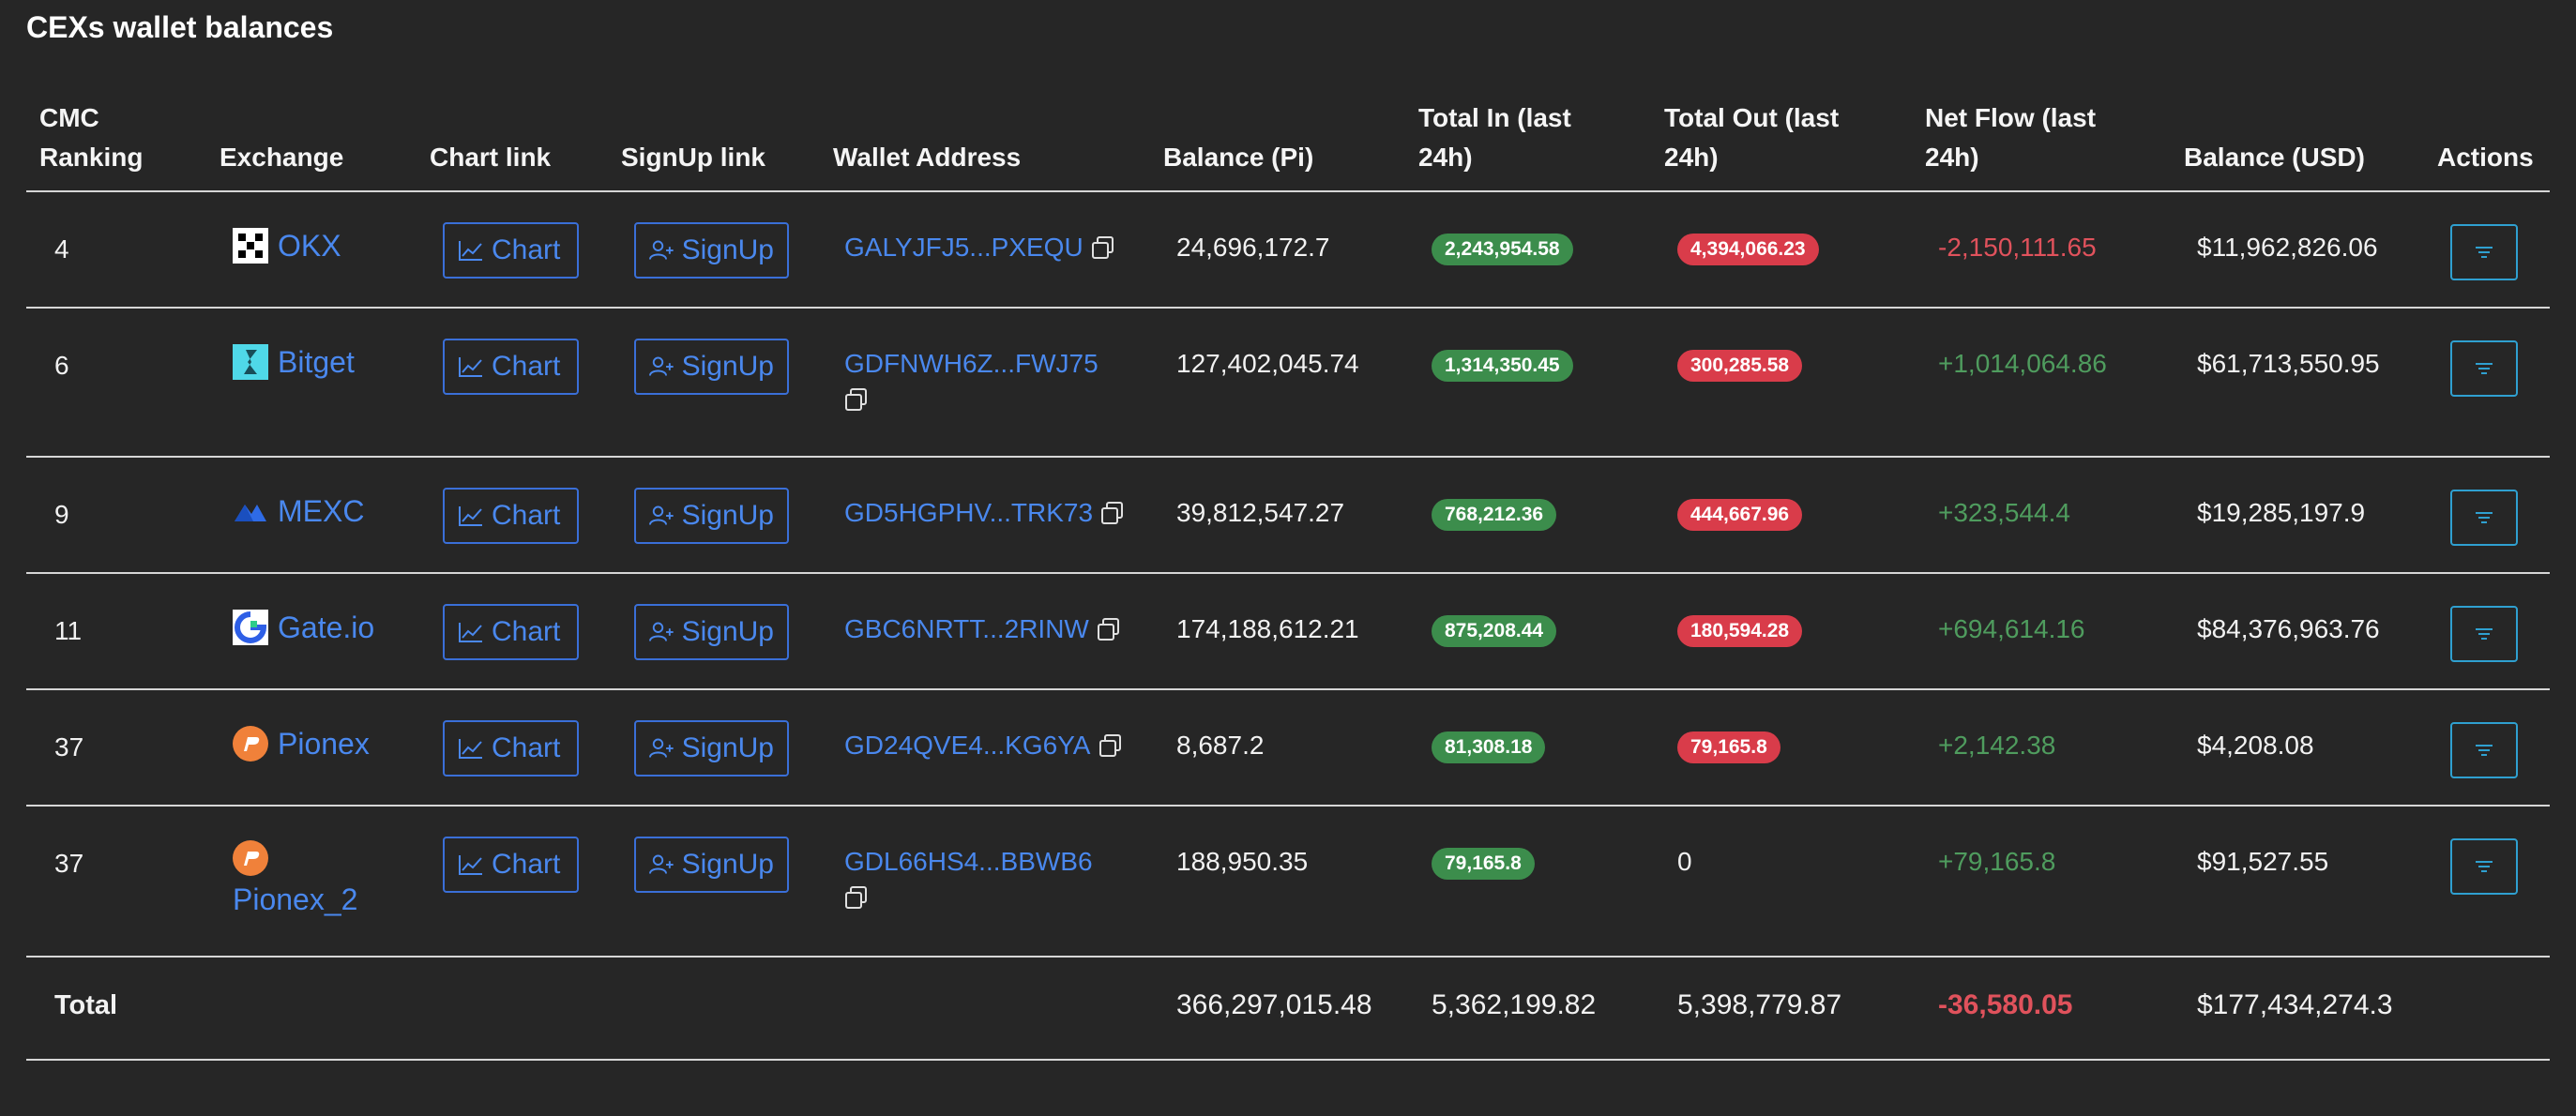 The width and height of the screenshot is (2576, 1116). Describe the element at coordinates (984, 745) in the screenshot. I see `wallet-address-link: GD24QVE4...KG6YA` at that location.